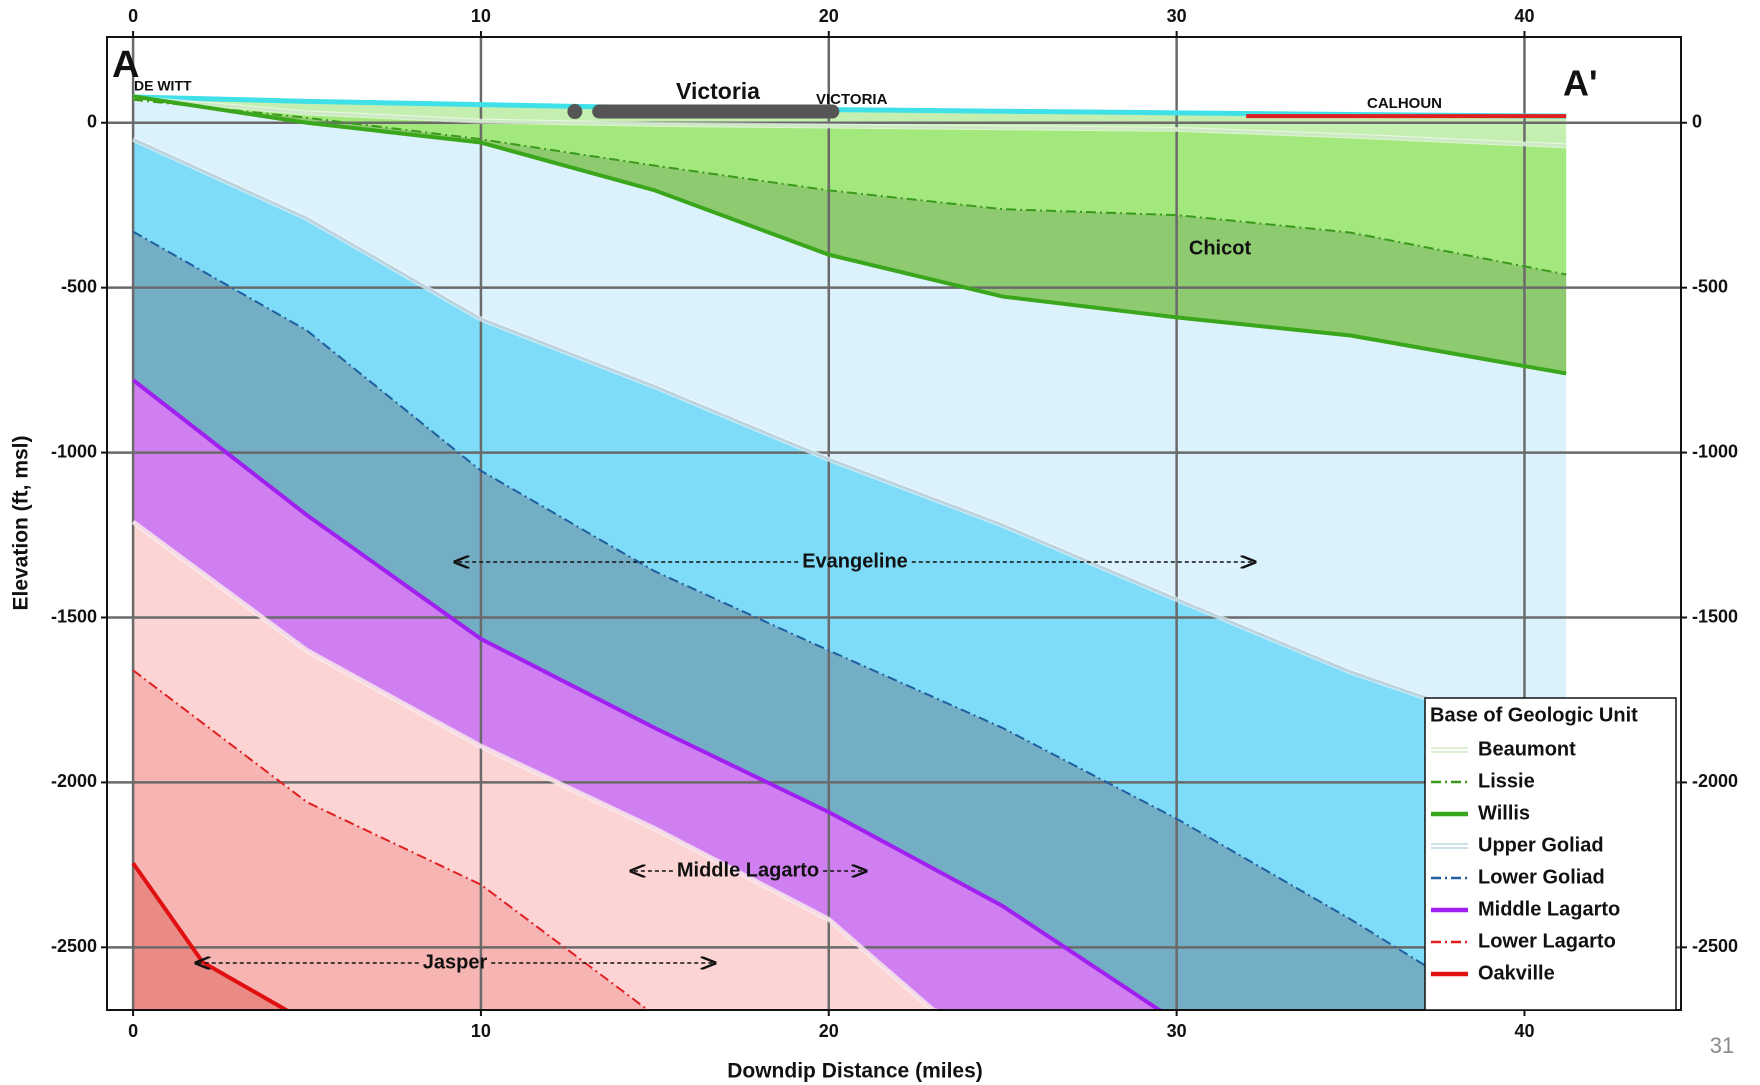 This screenshot has width=1760, height=1085. I want to click on annotation: A', so click(1580, 83).